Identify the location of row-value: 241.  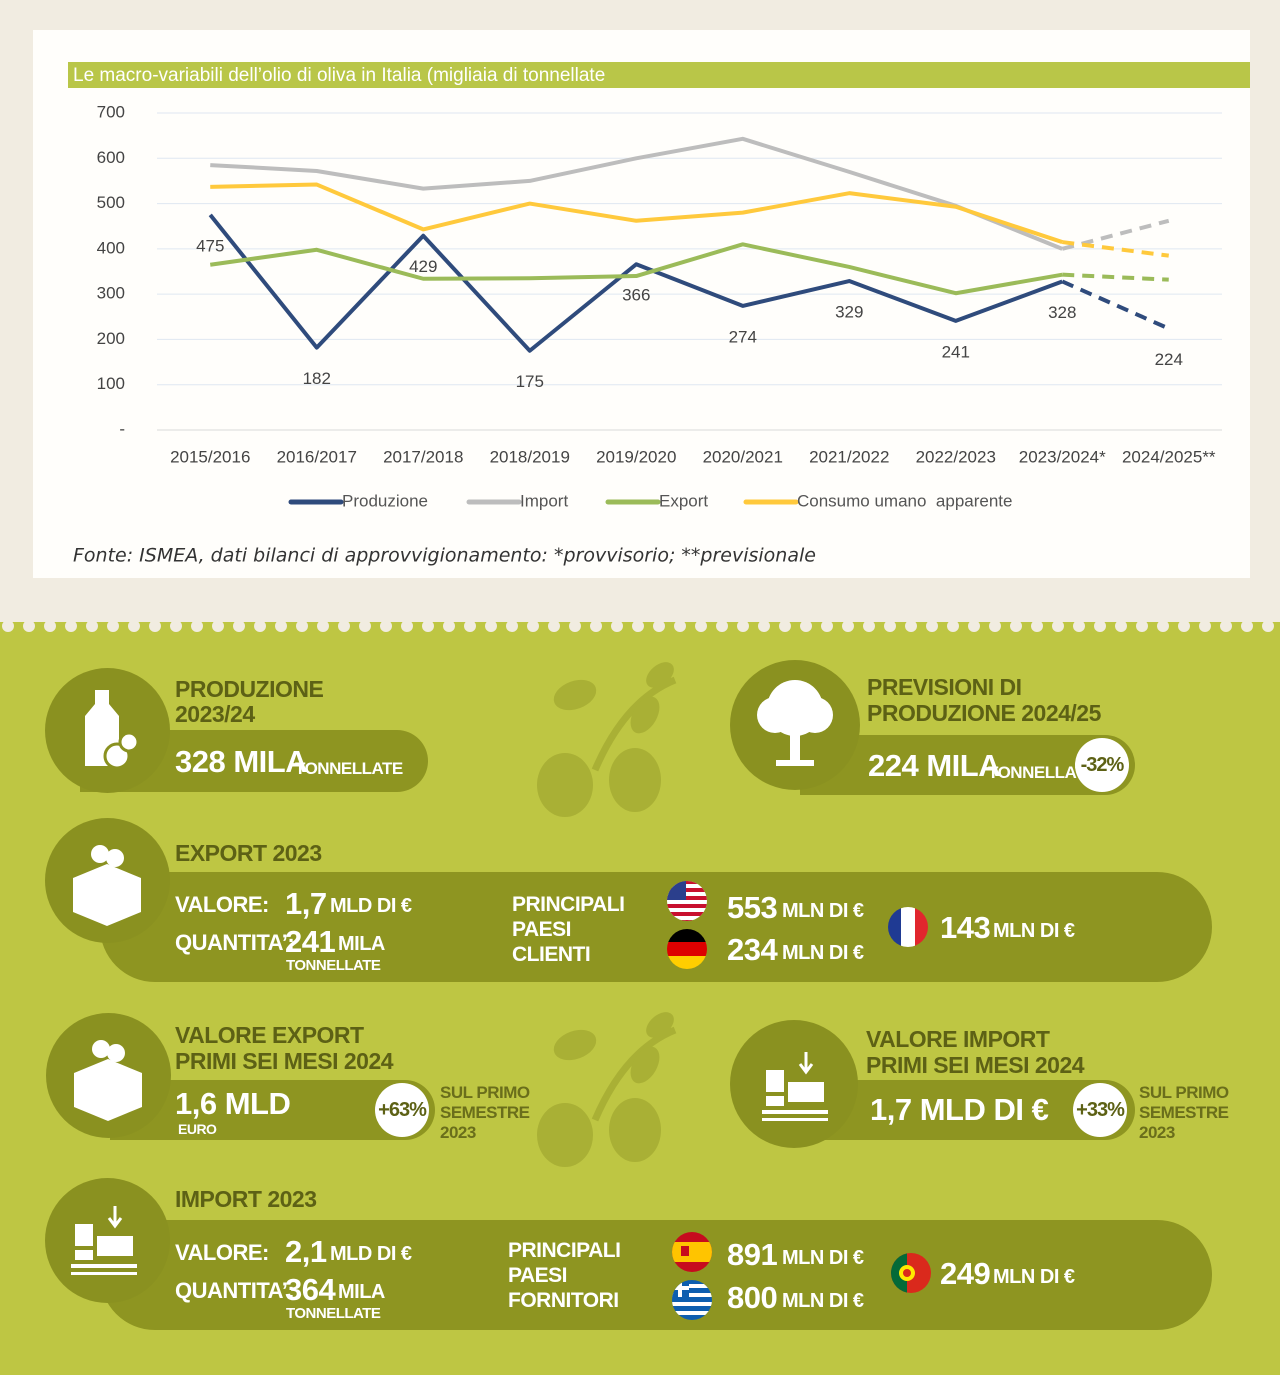
(310, 941).